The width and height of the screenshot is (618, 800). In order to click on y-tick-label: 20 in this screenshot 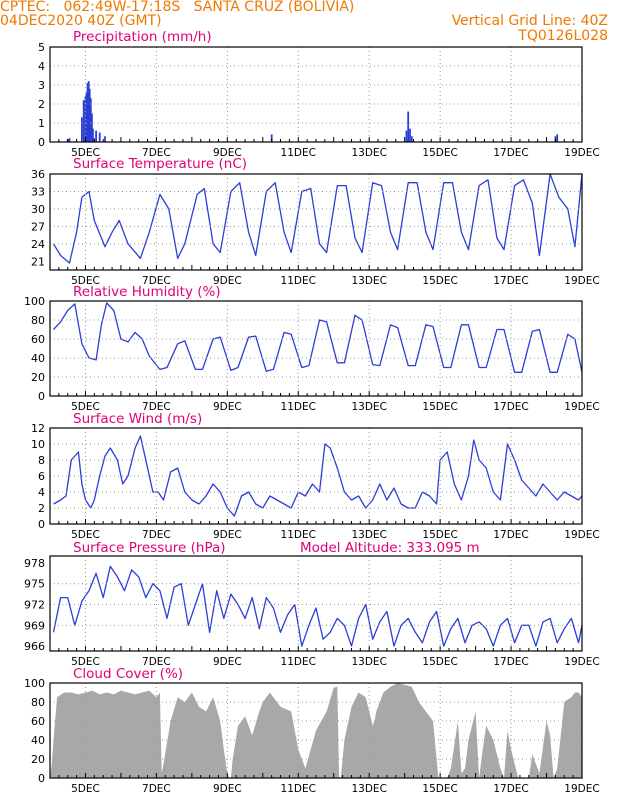, I will do `click(38, 377)`.